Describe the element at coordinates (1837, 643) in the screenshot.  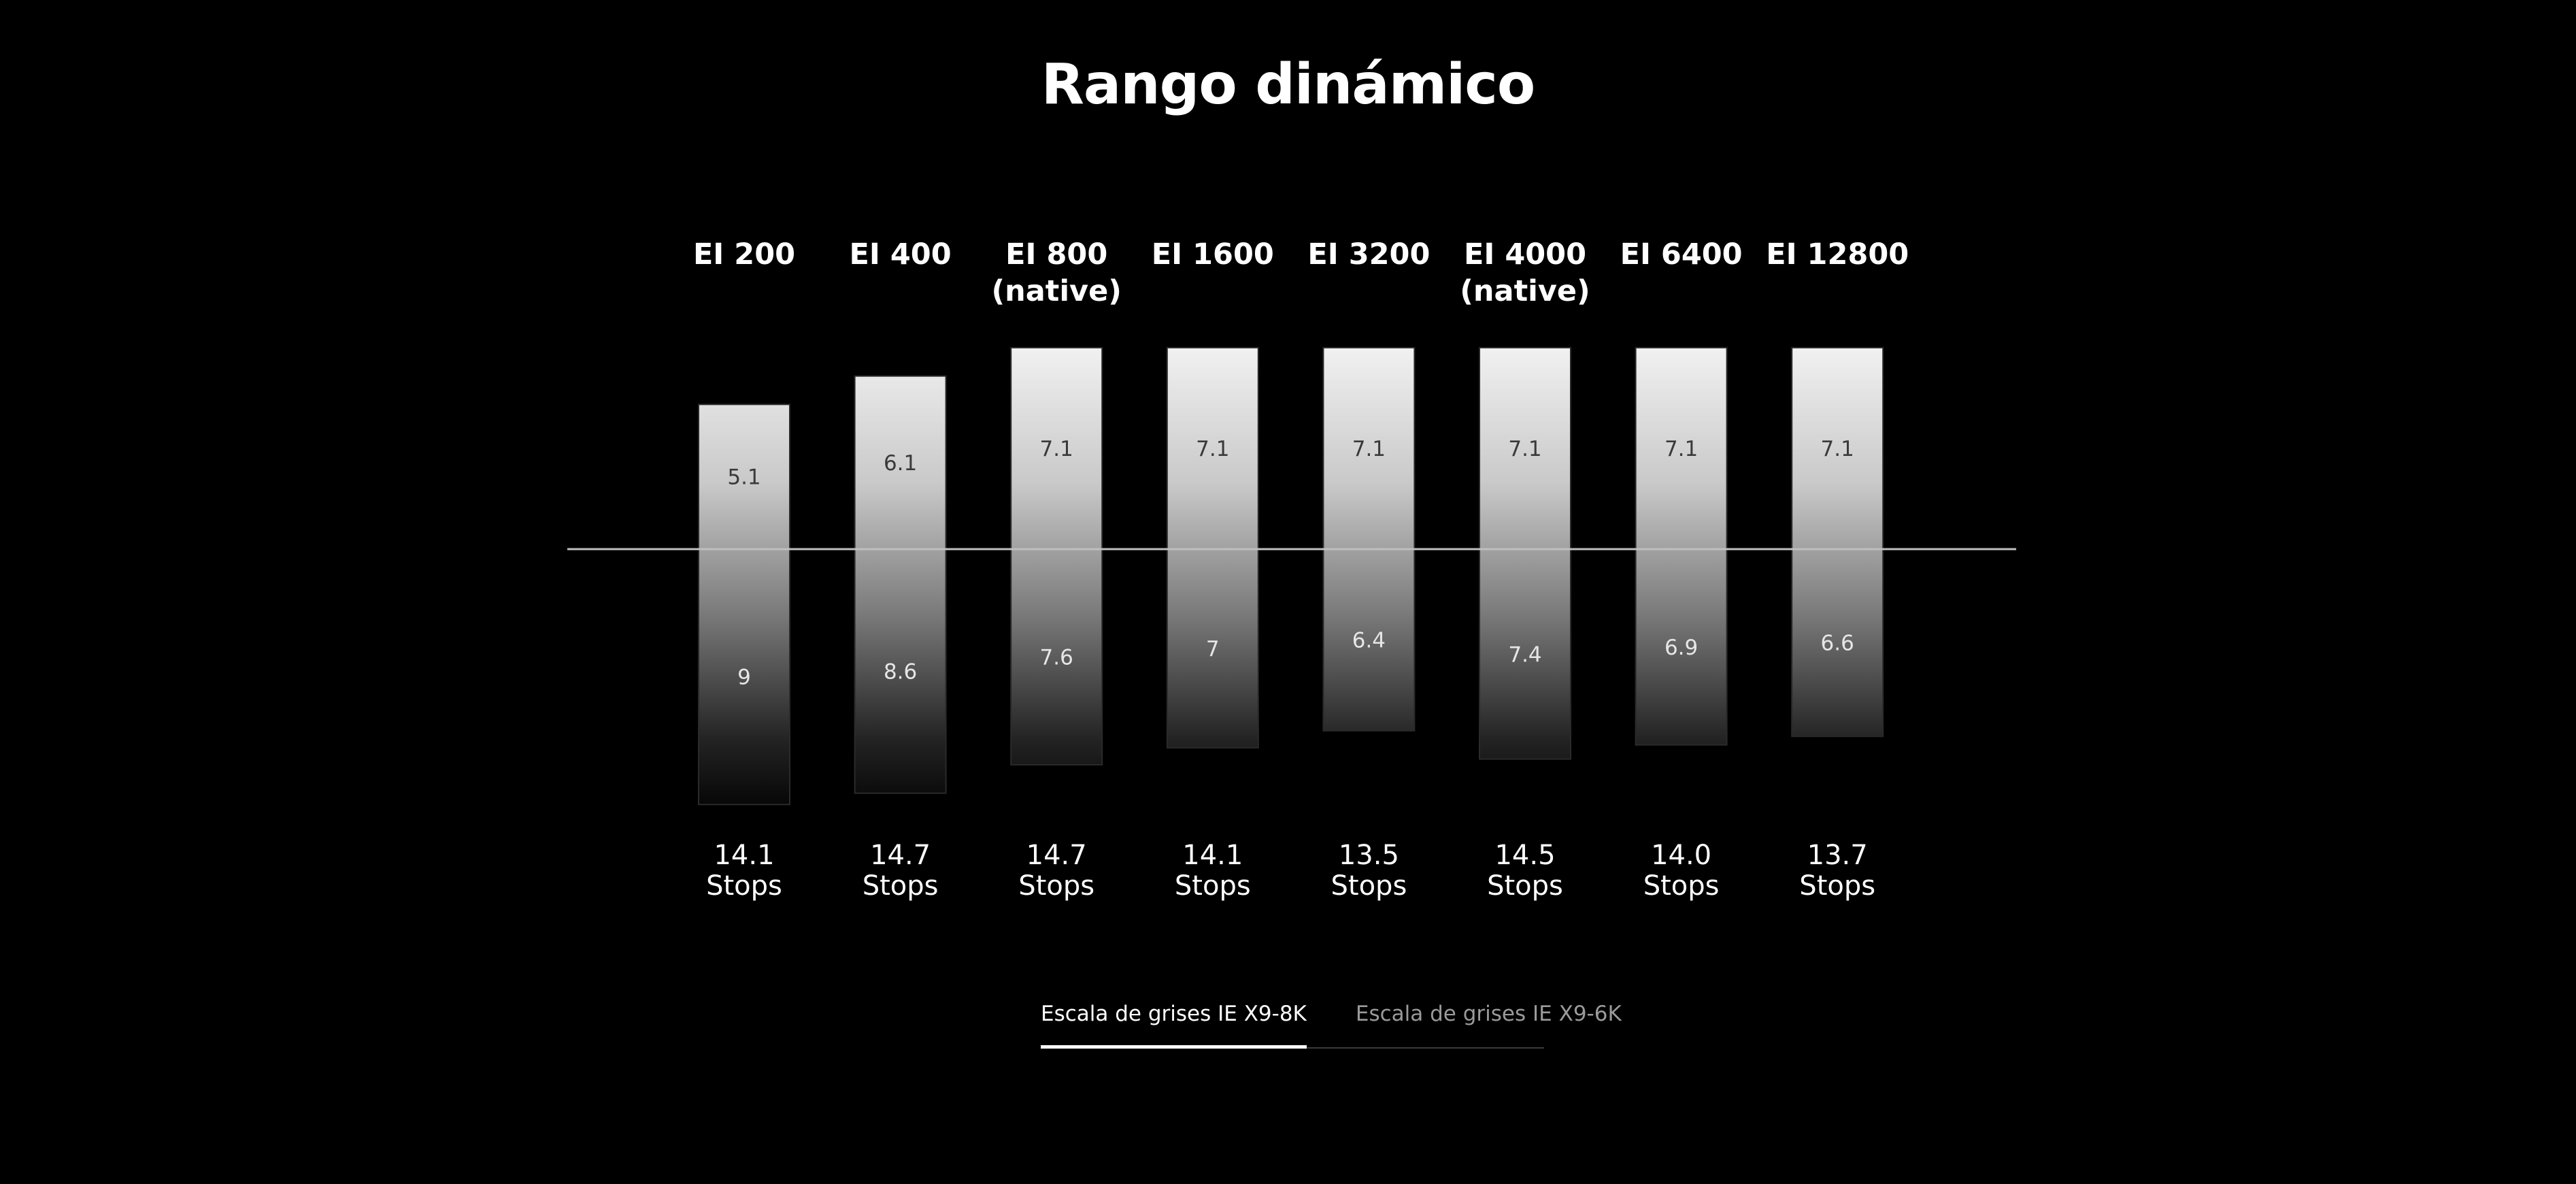
I see `data-label-lower: 6.6` at that location.